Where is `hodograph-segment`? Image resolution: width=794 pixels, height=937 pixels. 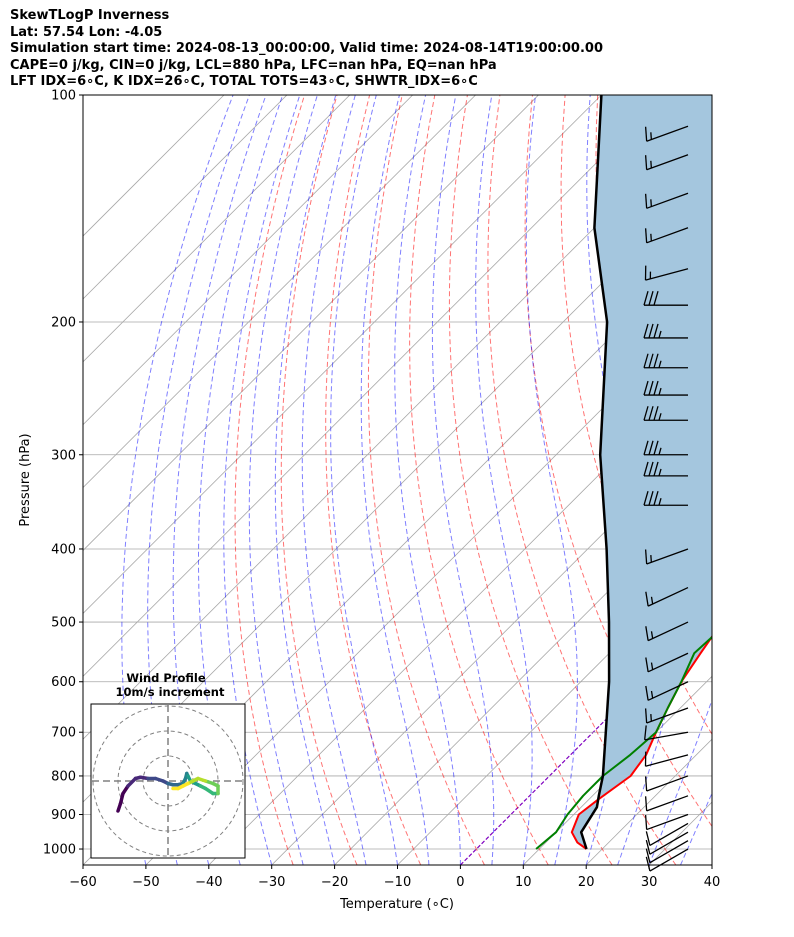
hodograph-segment is located at coordinates (132, 782).